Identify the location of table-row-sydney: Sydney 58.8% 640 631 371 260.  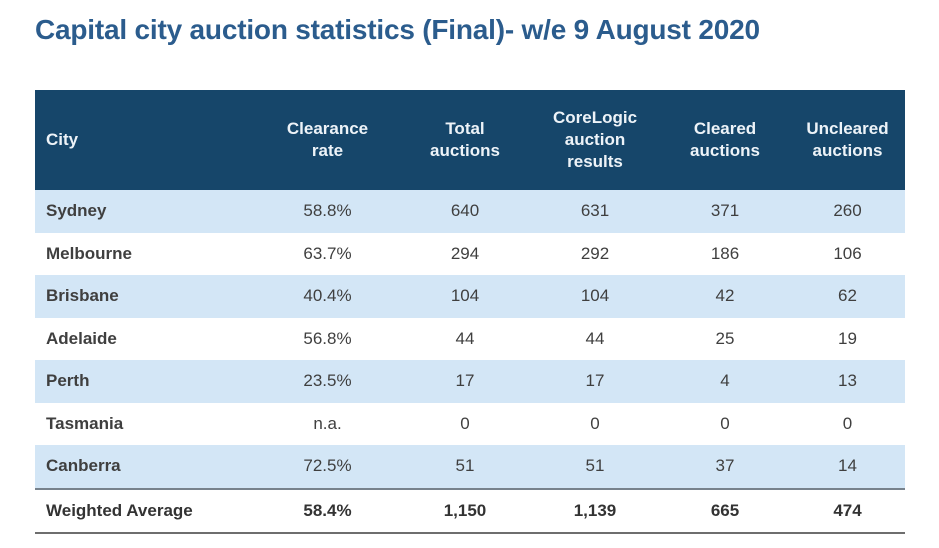
(470, 211).